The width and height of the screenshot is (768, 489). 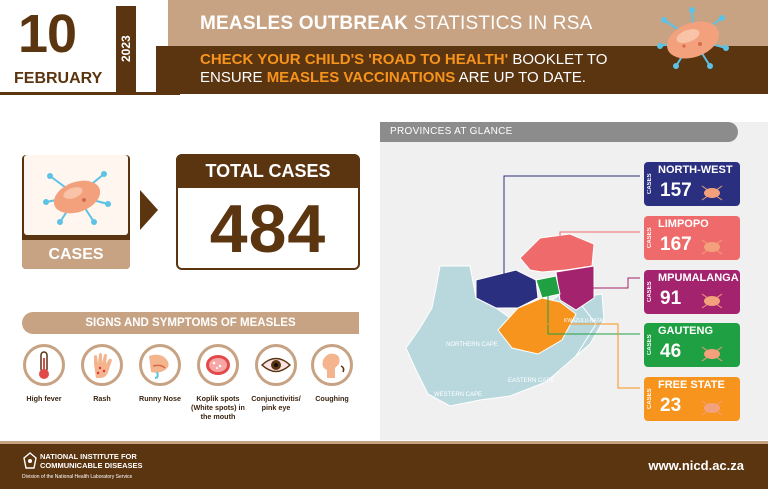 What do you see at coordinates (30, 460) in the screenshot?
I see `nicd-logo-icon` at bounding box center [30, 460].